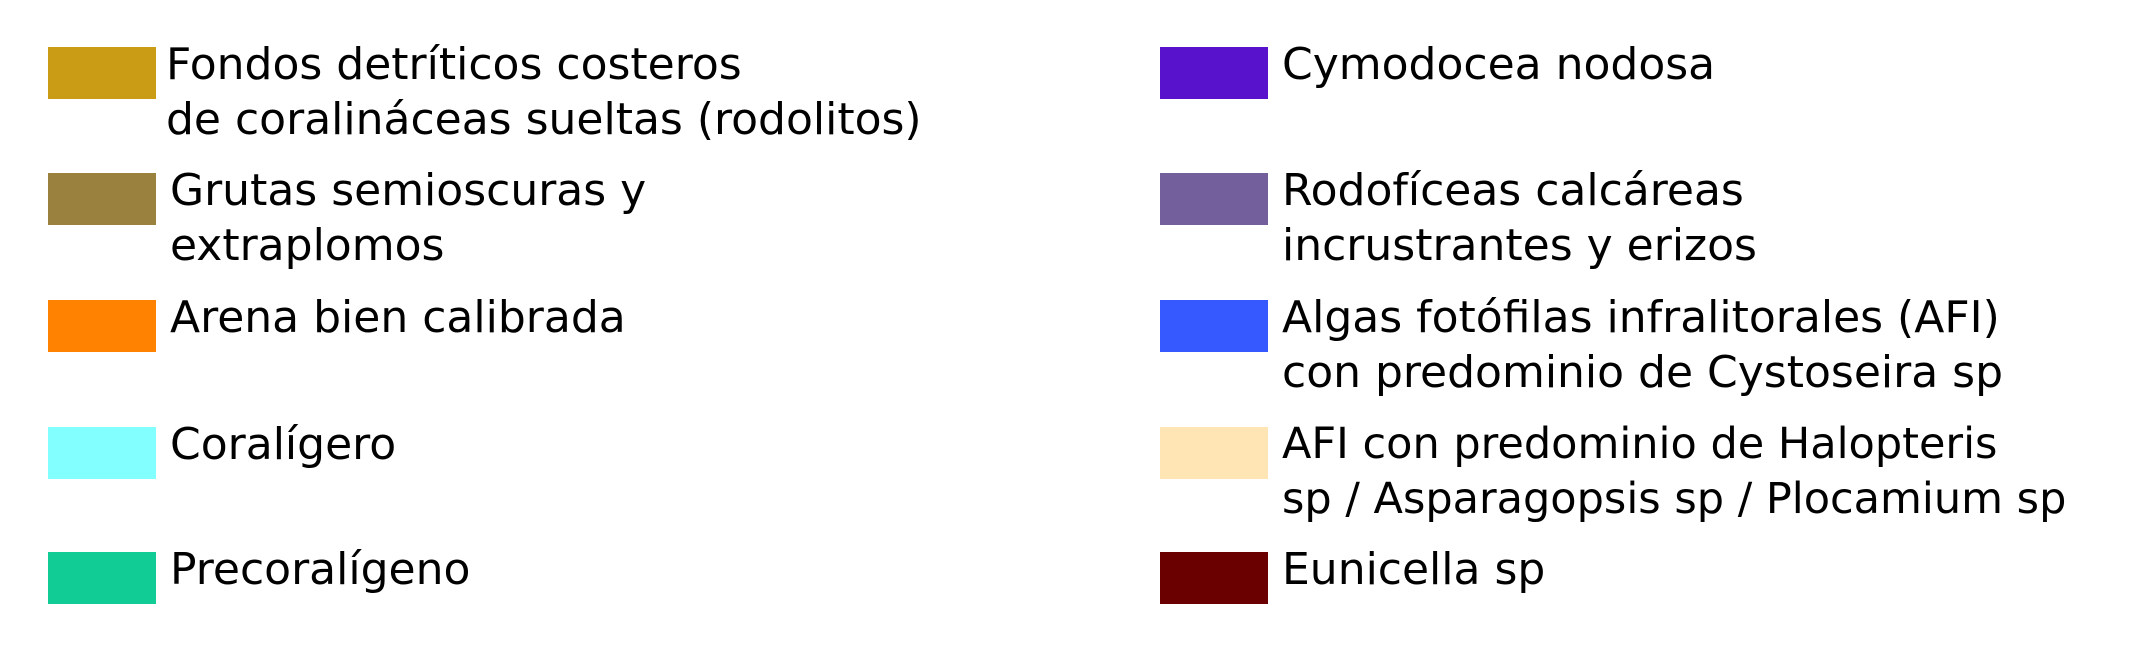 This screenshot has width=2148, height=652. What do you see at coordinates (307, 245) in the screenshot?
I see `legend-label-line: extraplomos` at bounding box center [307, 245].